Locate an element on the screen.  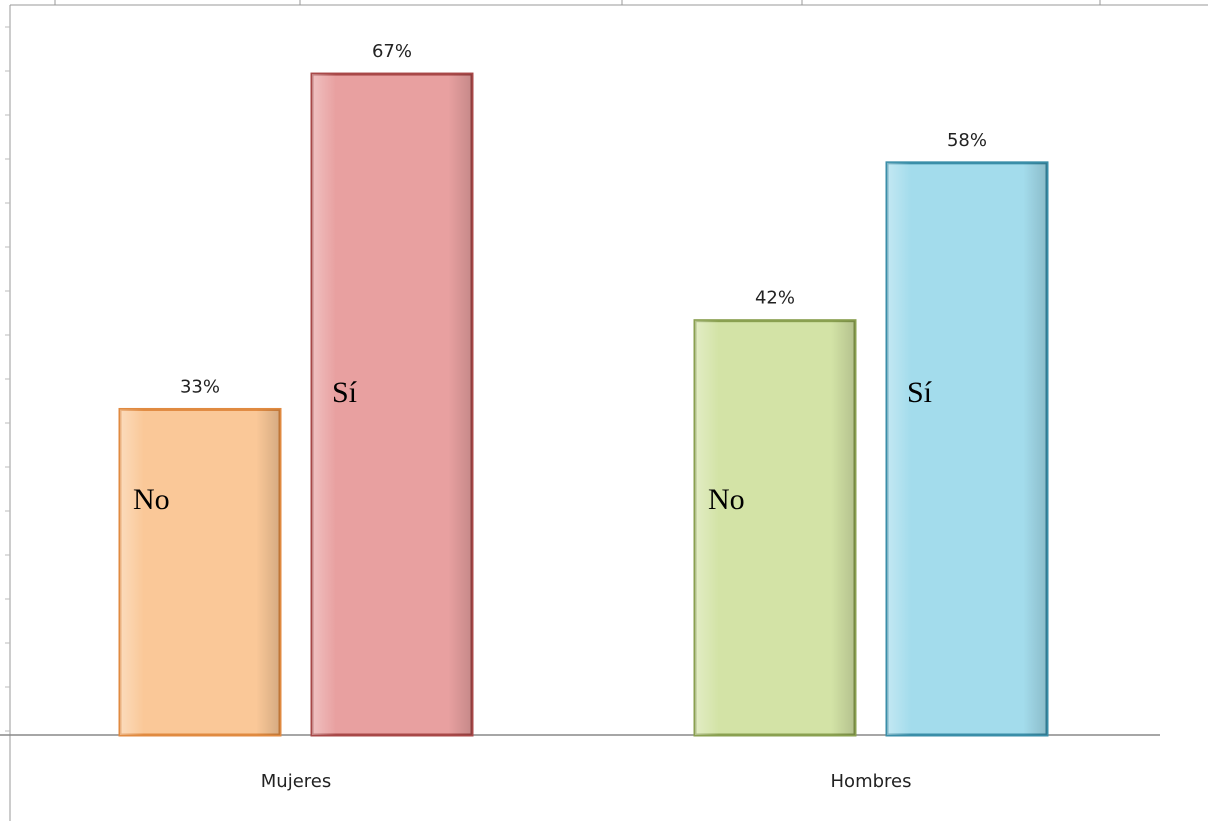
data-label: 67% is located at coordinates (392, 51).